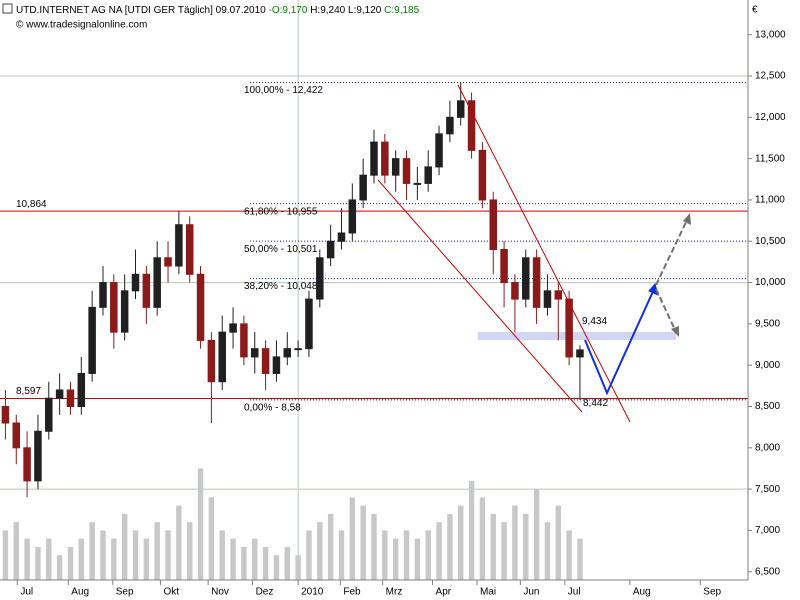 This screenshot has width=800, height=600. I want to click on x-tick-label: Nov, so click(220, 592).